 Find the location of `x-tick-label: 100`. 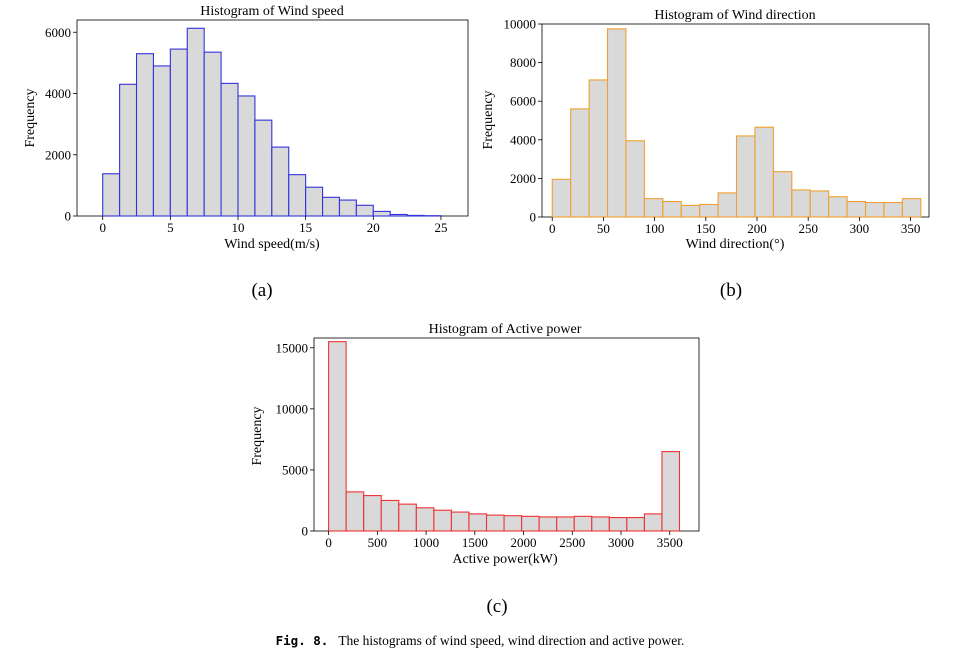

x-tick-label: 100 is located at coordinates (655, 228).